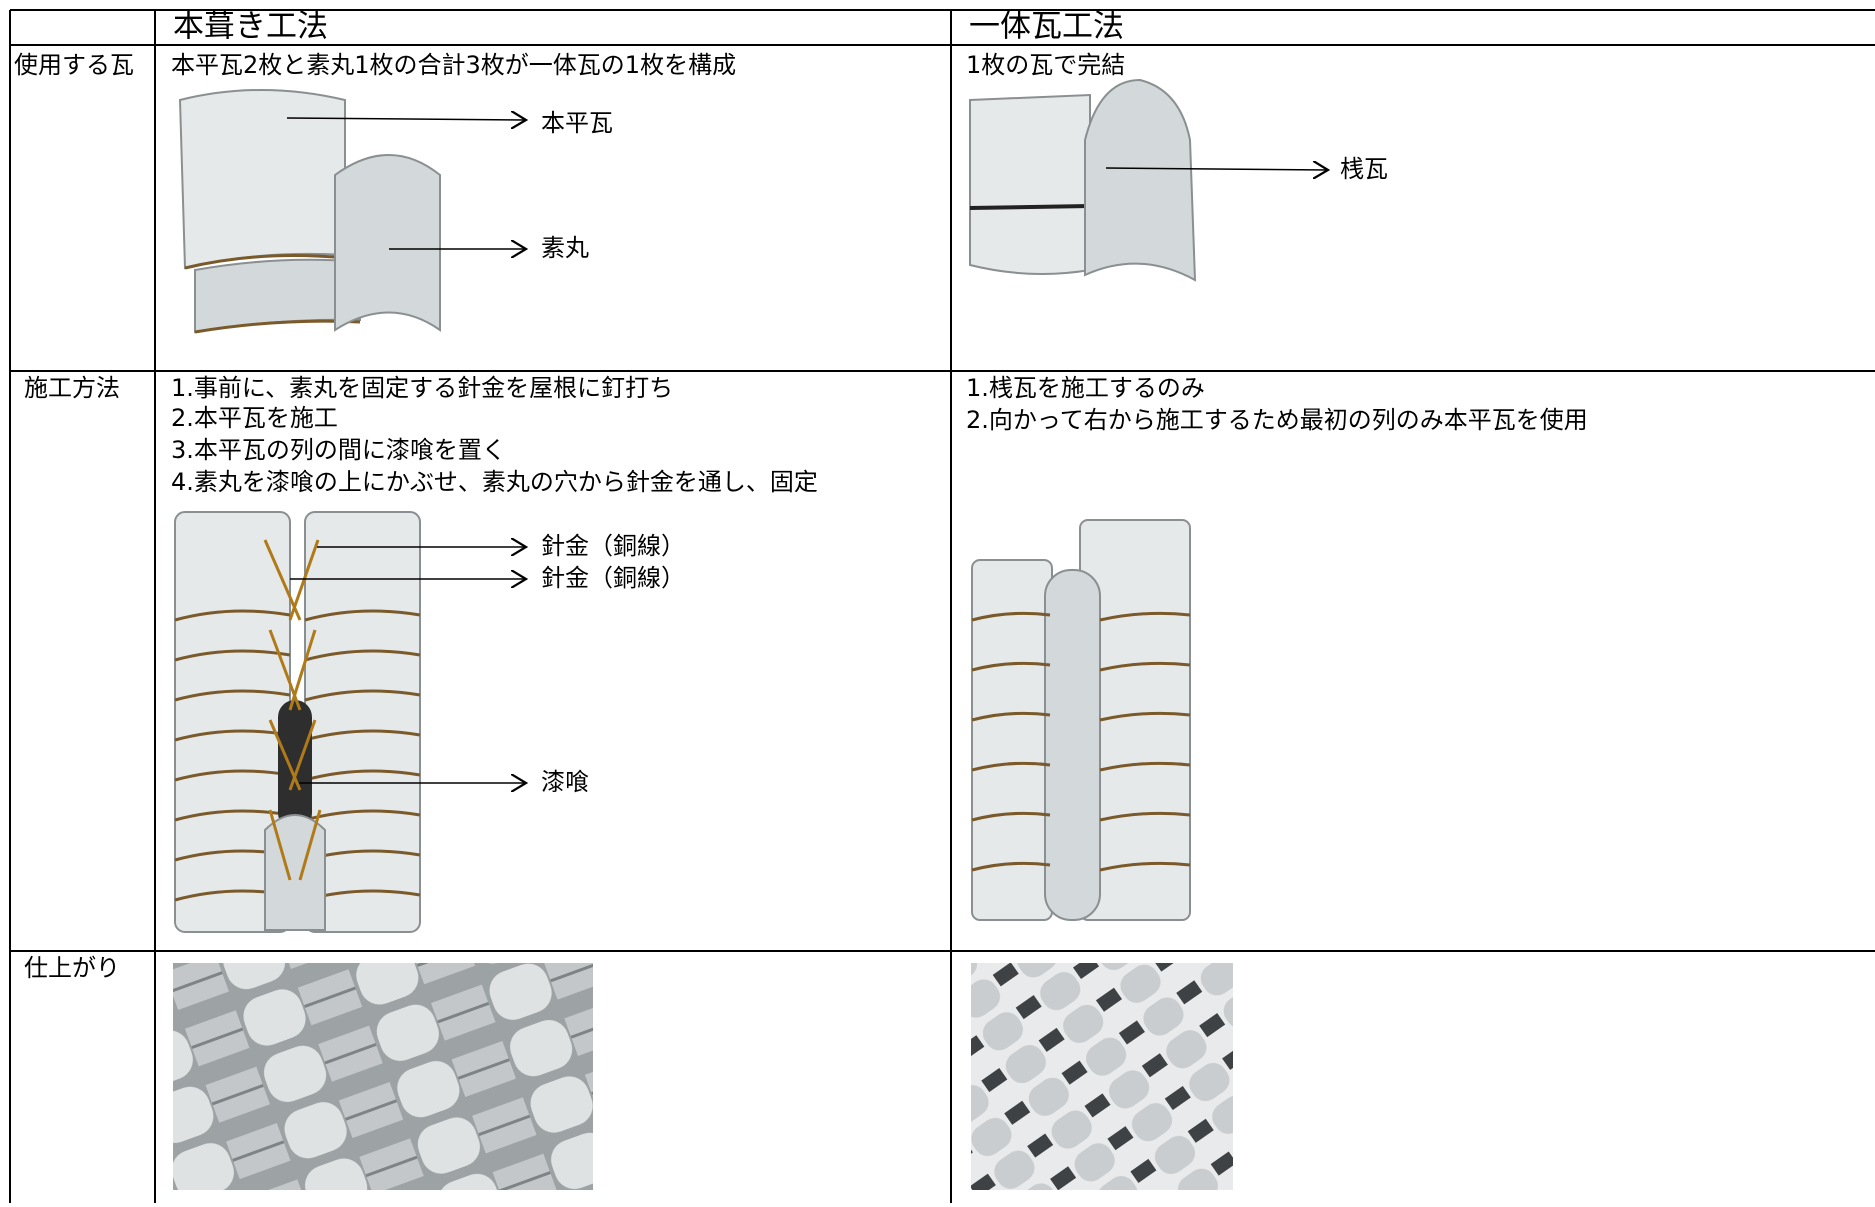 The width and height of the screenshot is (1875, 1207). I want to click on cell-text: 1枚の瓦で完結, so click(1045, 65).